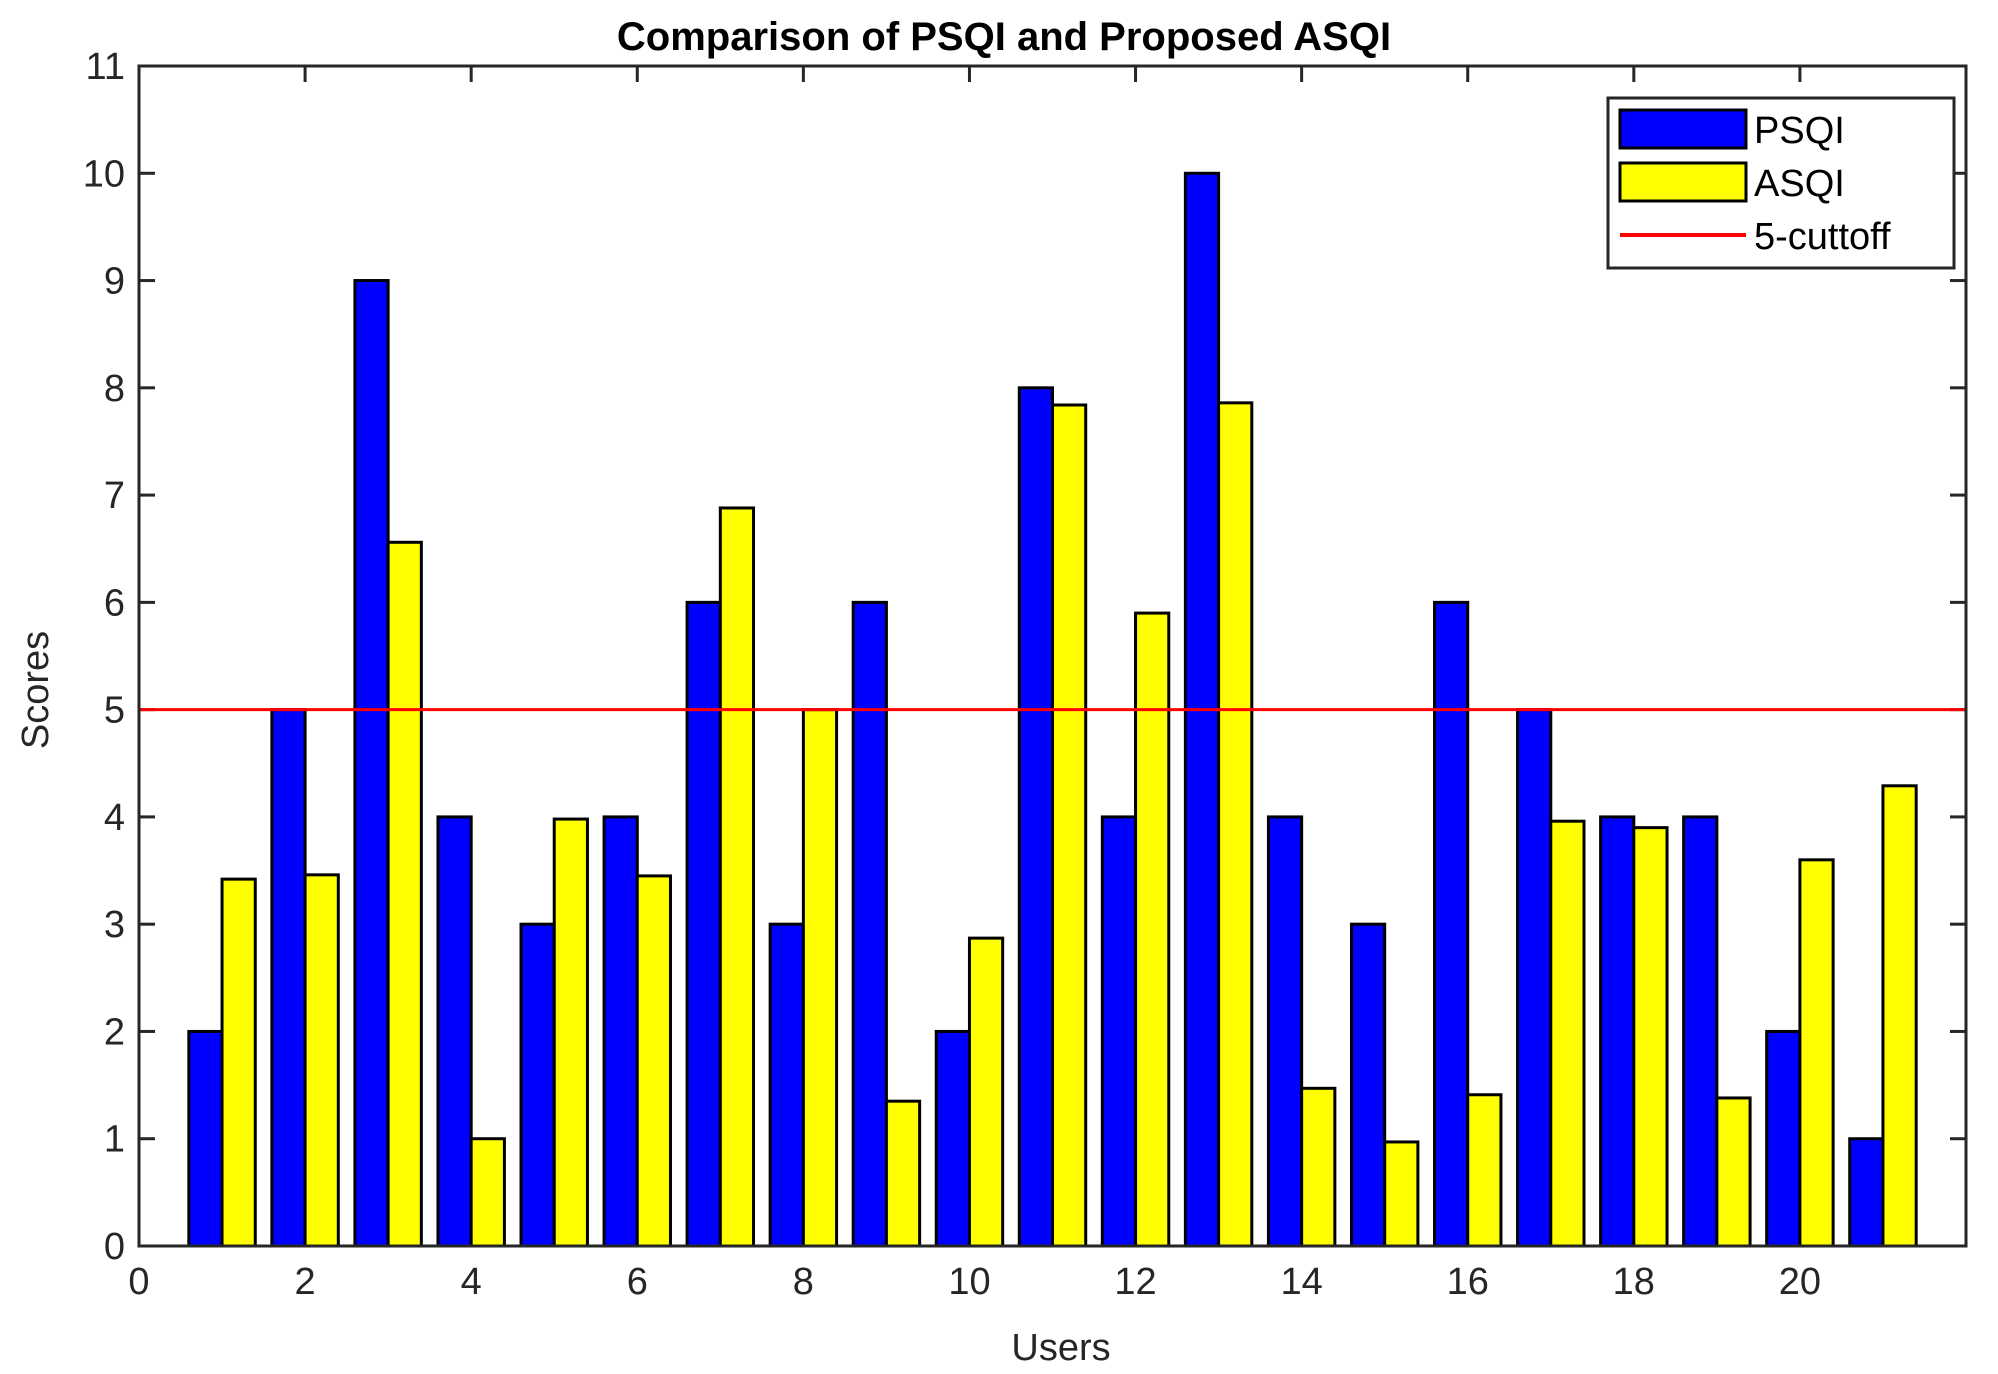  I want to click on legend-asqi-label: ASQI, so click(1799, 184).